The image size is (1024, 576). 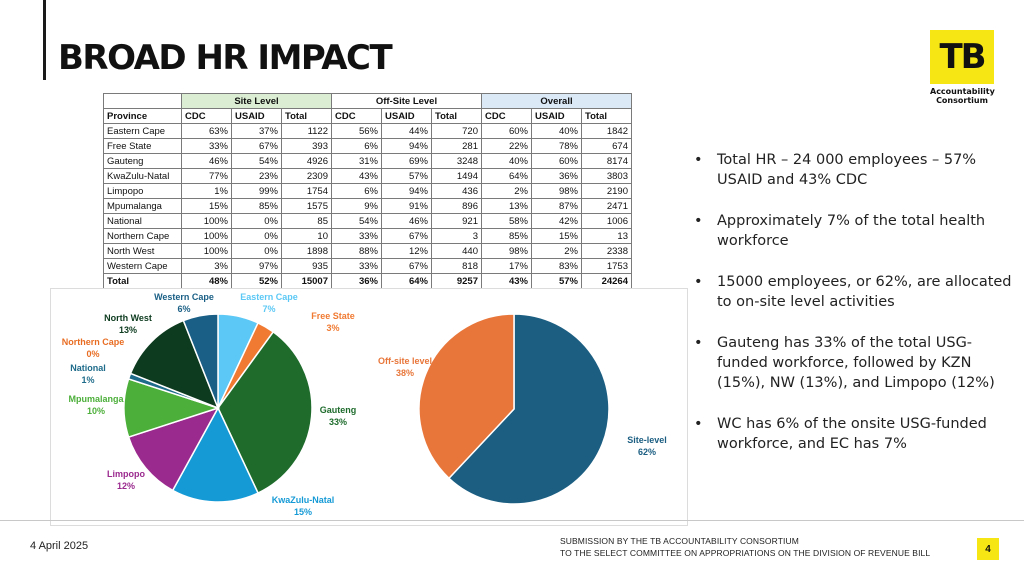 I want to click on pie-label-category: National, so click(x=88, y=368).